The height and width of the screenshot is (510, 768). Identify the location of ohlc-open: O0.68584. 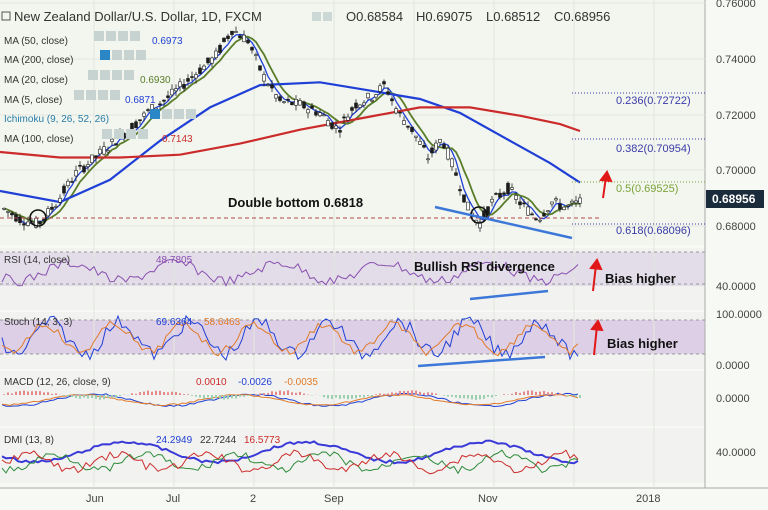
(374, 16).